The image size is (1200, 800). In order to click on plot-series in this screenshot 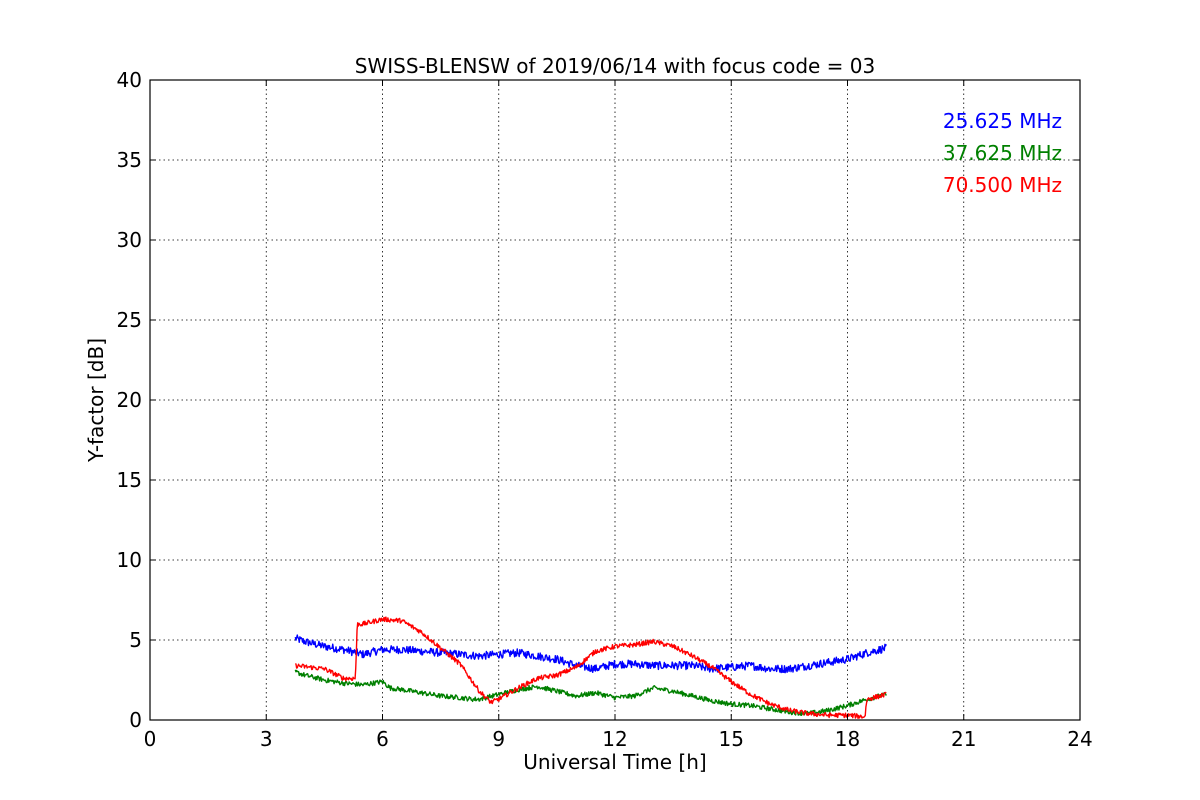, I will do `click(590, 668)`.